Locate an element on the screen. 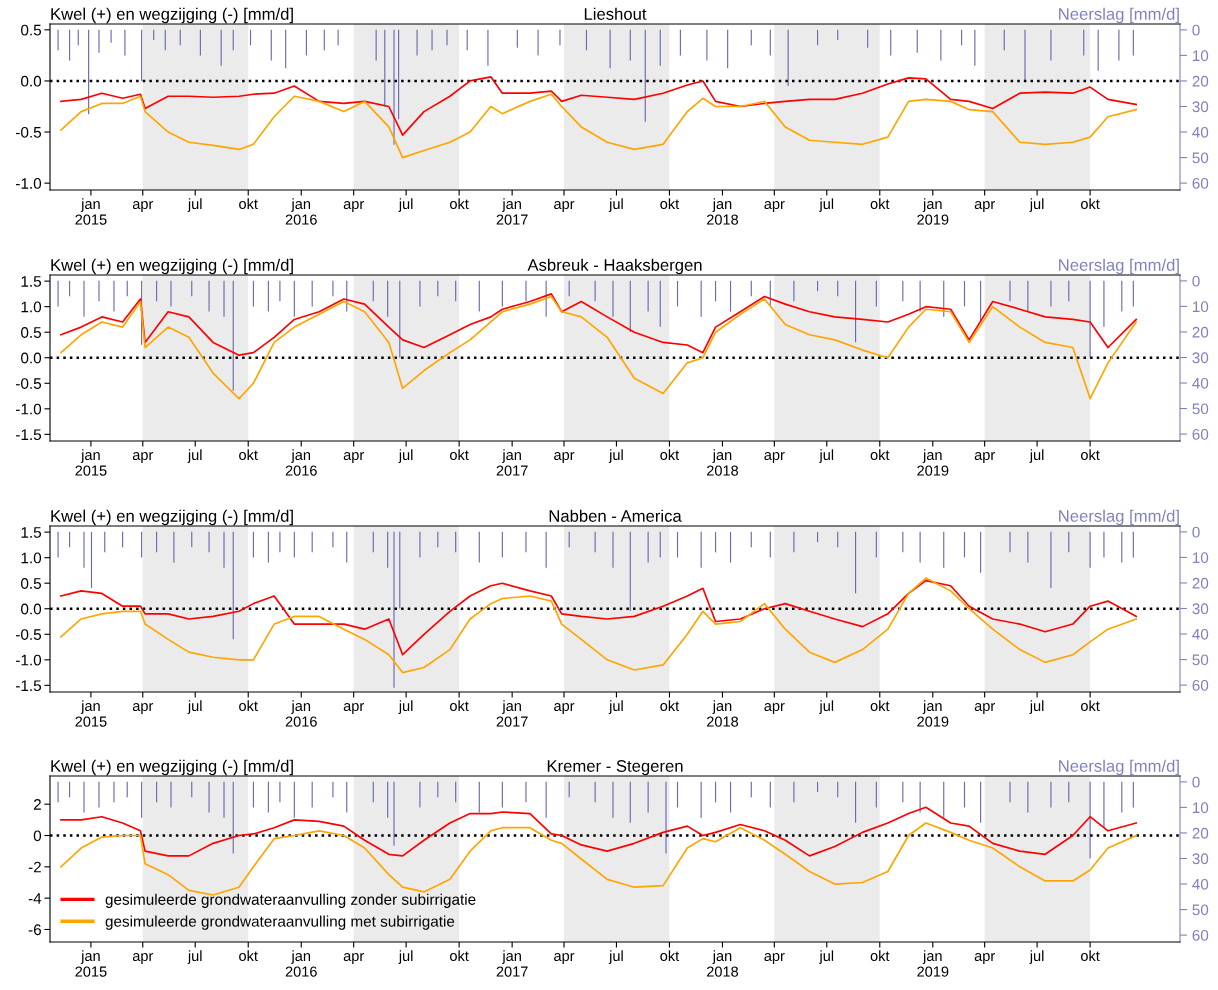  y-axis-title: Kwel (+) en wegzijging (-) [mm/d] is located at coordinates (172, 517).